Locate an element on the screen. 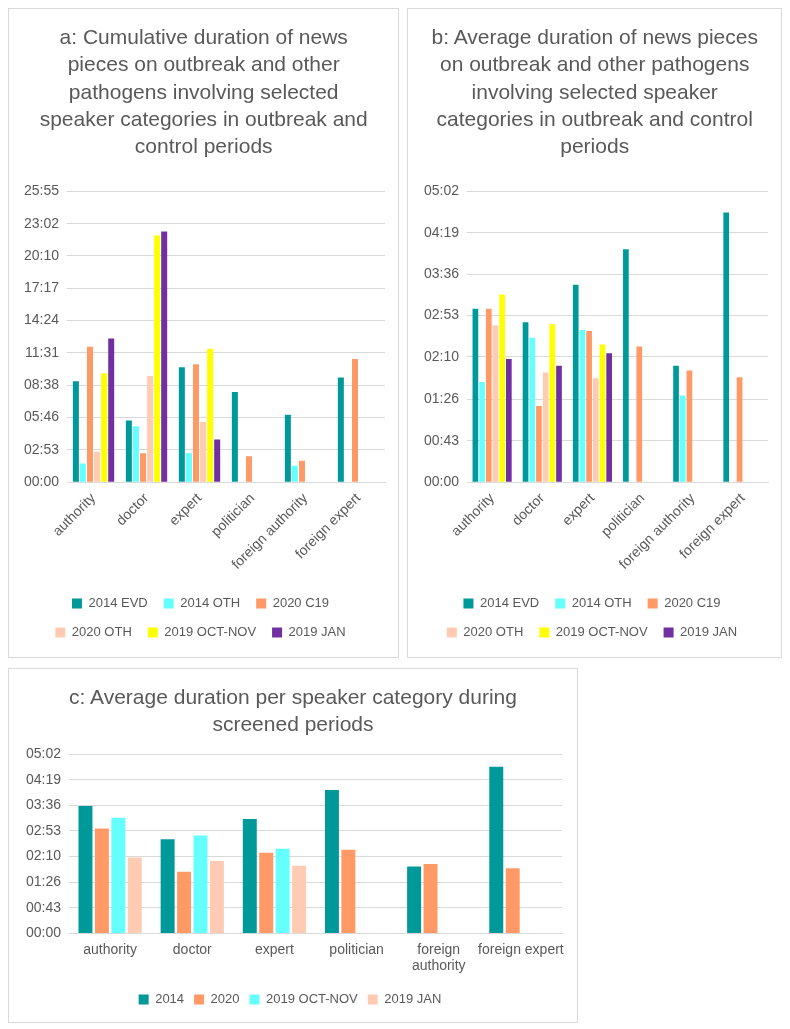 This screenshot has height=1029, width=790. y-tick-label: 17:17 is located at coordinates (42, 287).